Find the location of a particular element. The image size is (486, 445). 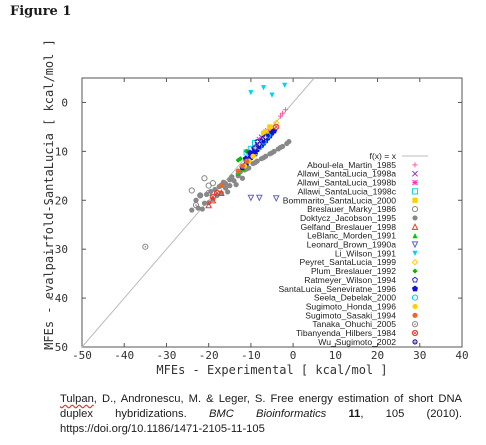

legend-label: Allawi_SantaLucia_1998a is located at coordinates (346, 174).